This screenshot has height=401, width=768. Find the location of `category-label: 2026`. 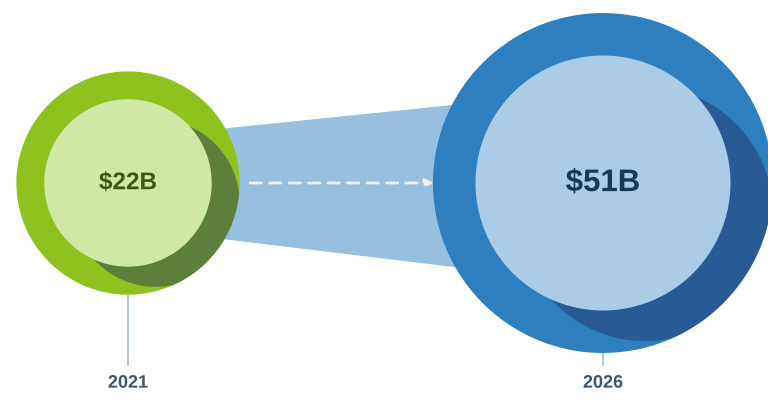

category-label: 2026 is located at coordinates (603, 381).